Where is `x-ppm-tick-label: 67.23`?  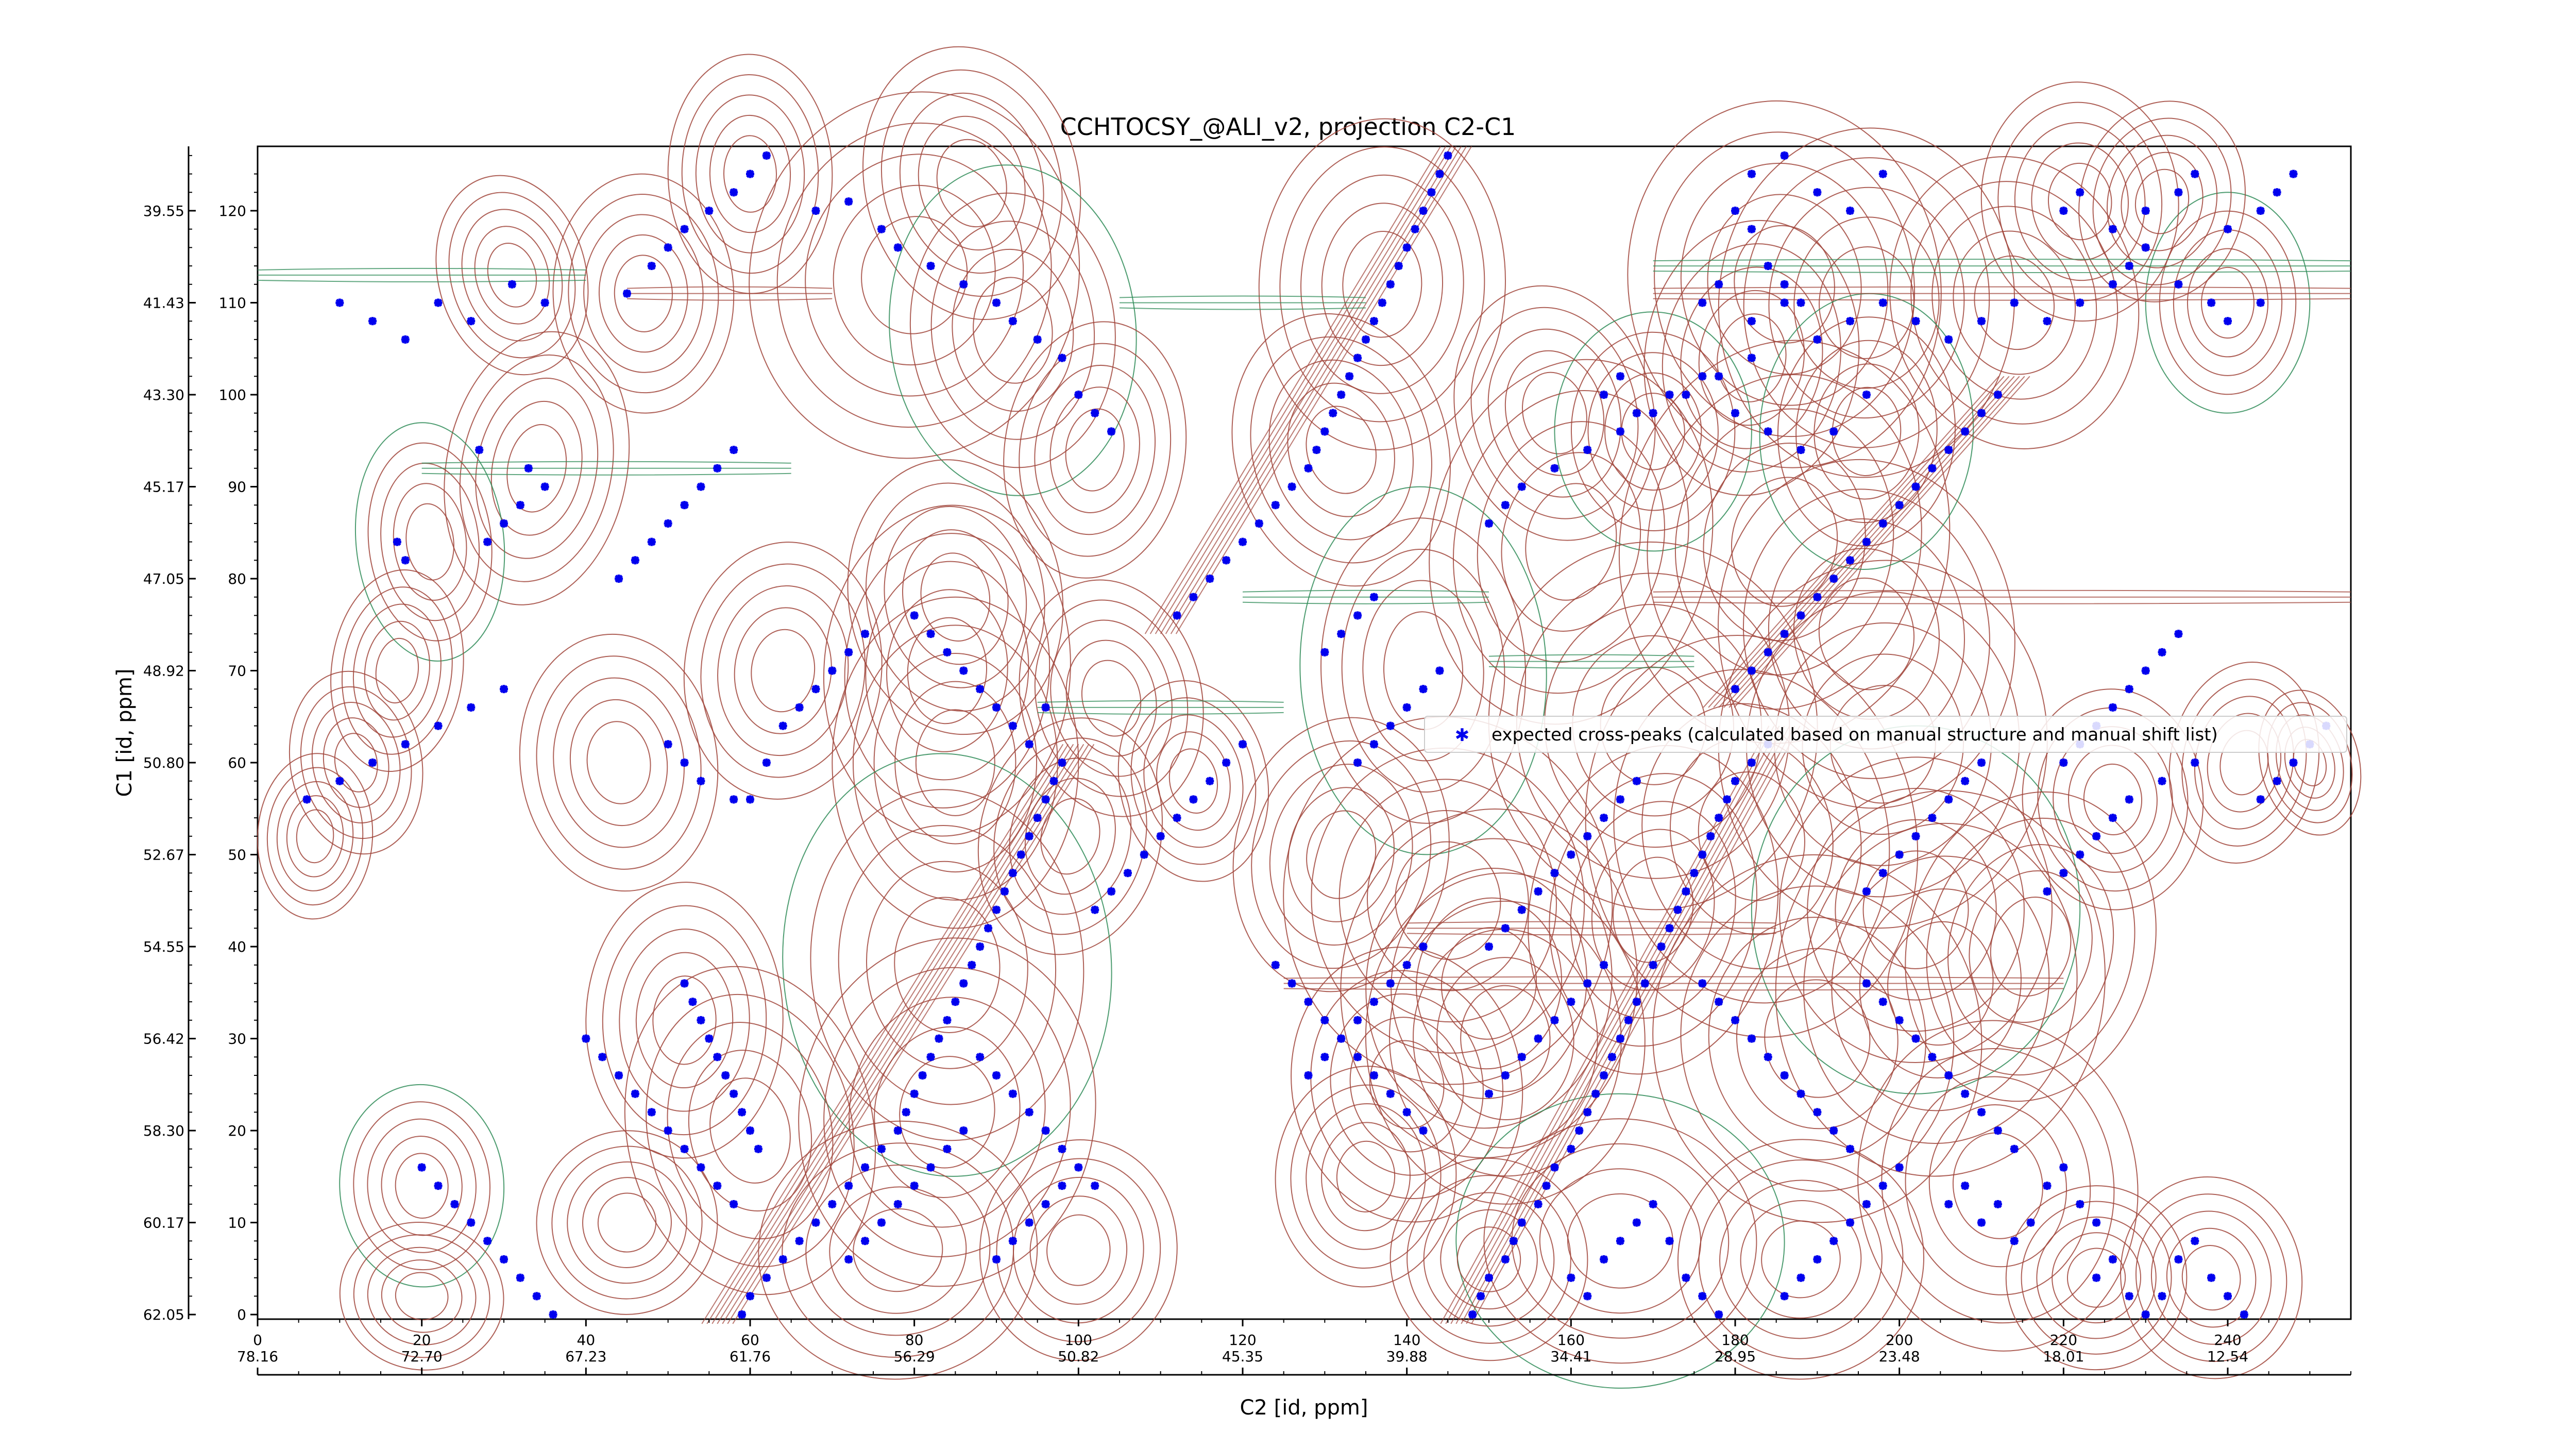 x-ppm-tick-label: 67.23 is located at coordinates (585, 1356).